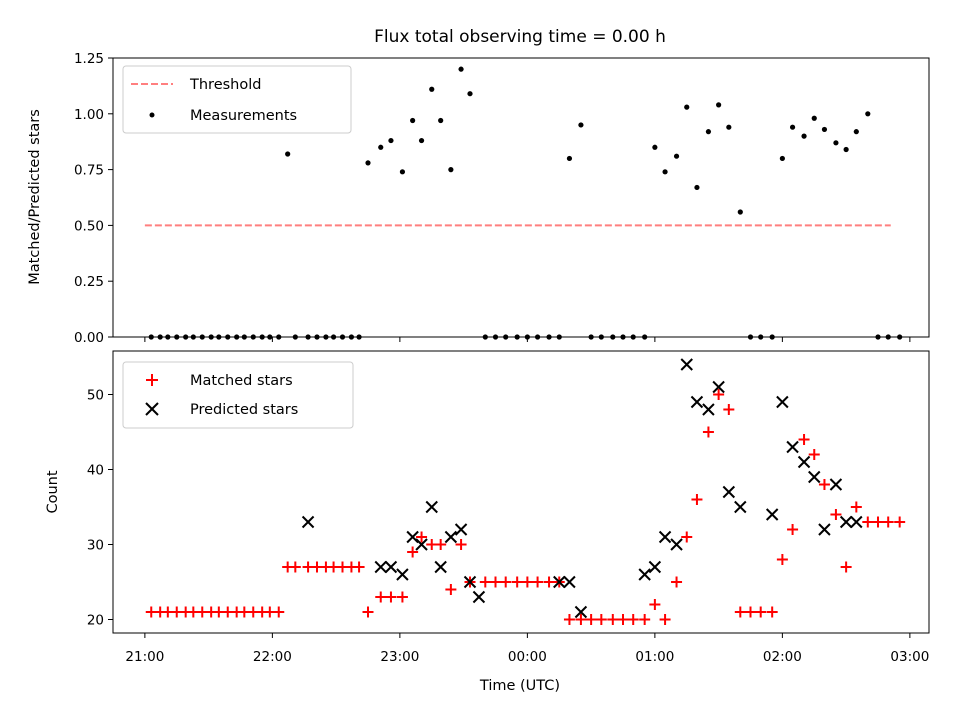 Image resolution: width=960 pixels, height=720 pixels. Describe the element at coordinates (95, 546) in the screenshot. I see `bottom-y-tick-label: 30` at that location.